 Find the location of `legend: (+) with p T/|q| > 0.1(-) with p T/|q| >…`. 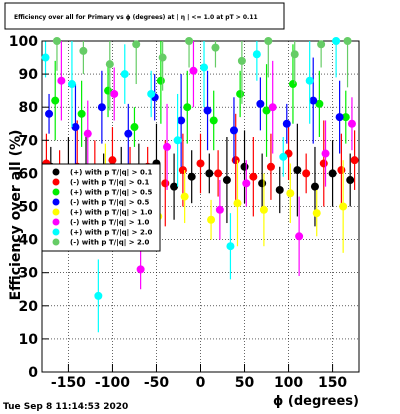

legend: (+) with p T/|q| > 0.1(-) with p T/|q| >… is located at coordinates (101, 207).